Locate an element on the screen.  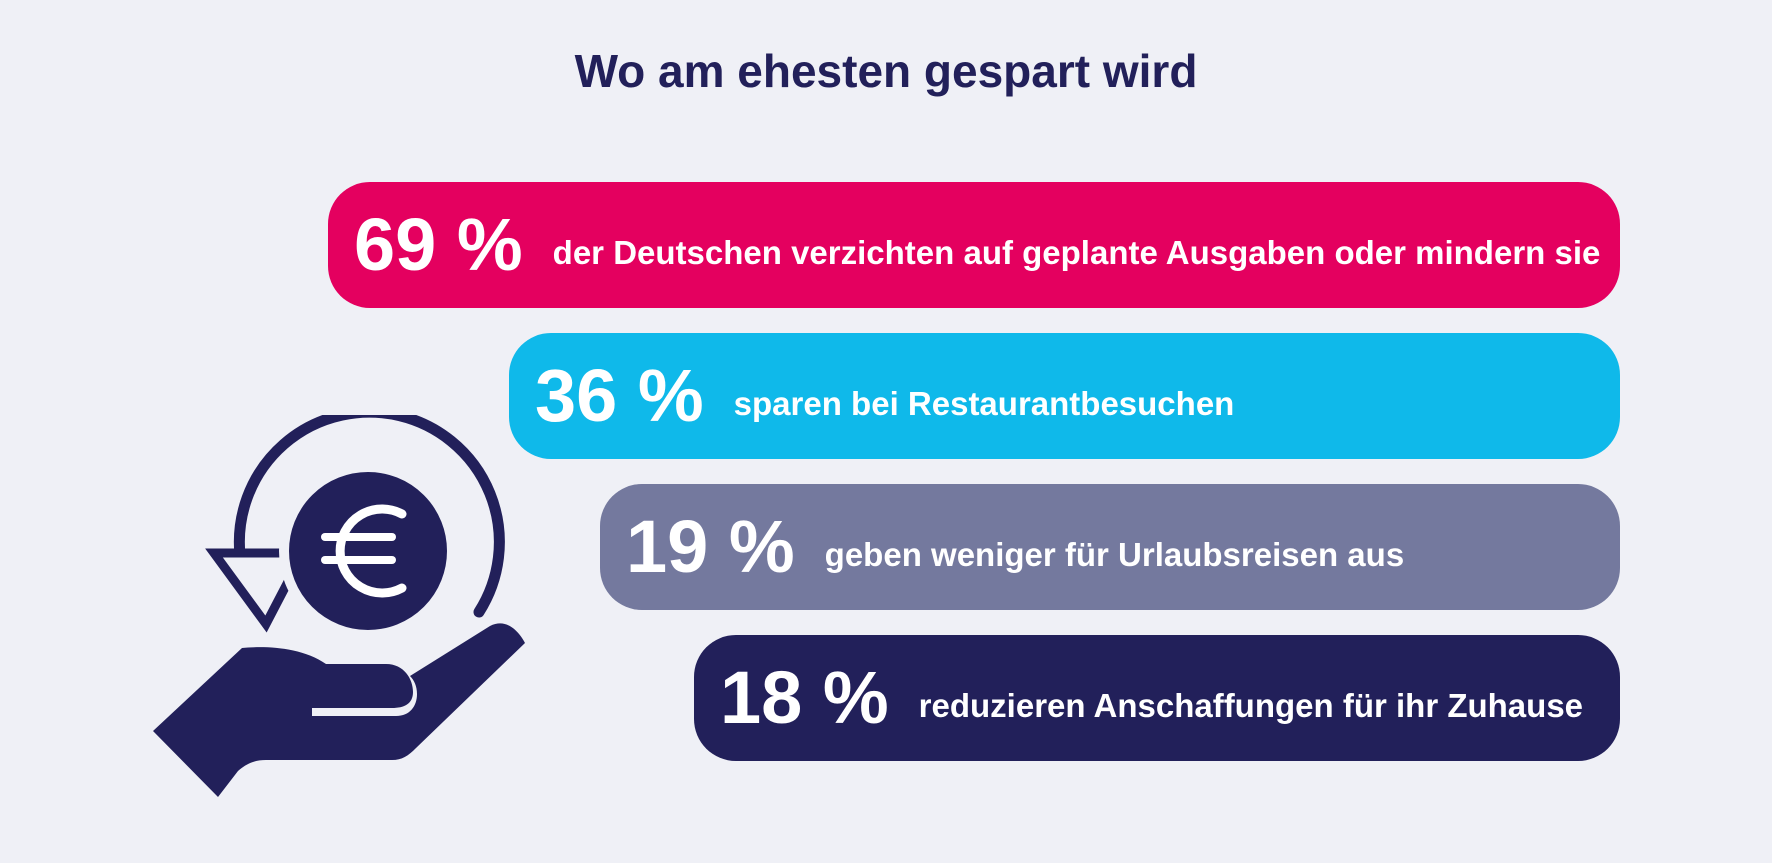
bar-19-percent: 19 % geben weniger für Urlaubsreisen aus is located at coordinates (1110, 547).